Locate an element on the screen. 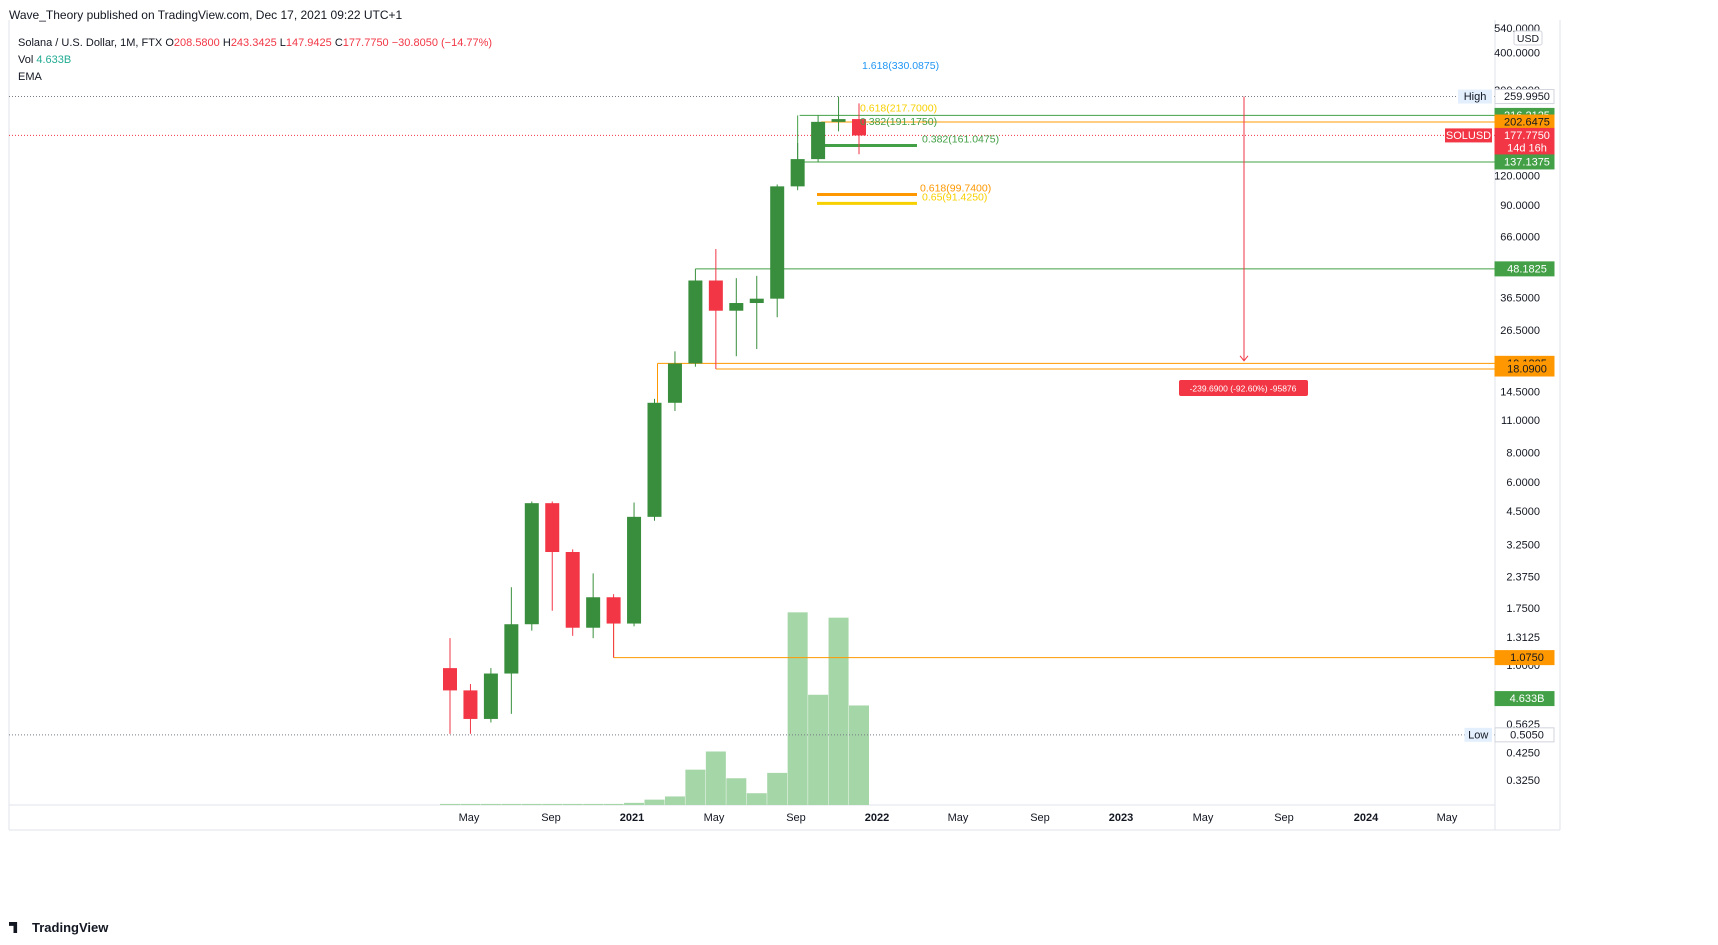  price-label: 137.1375 is located at coordinates (1527, 162).